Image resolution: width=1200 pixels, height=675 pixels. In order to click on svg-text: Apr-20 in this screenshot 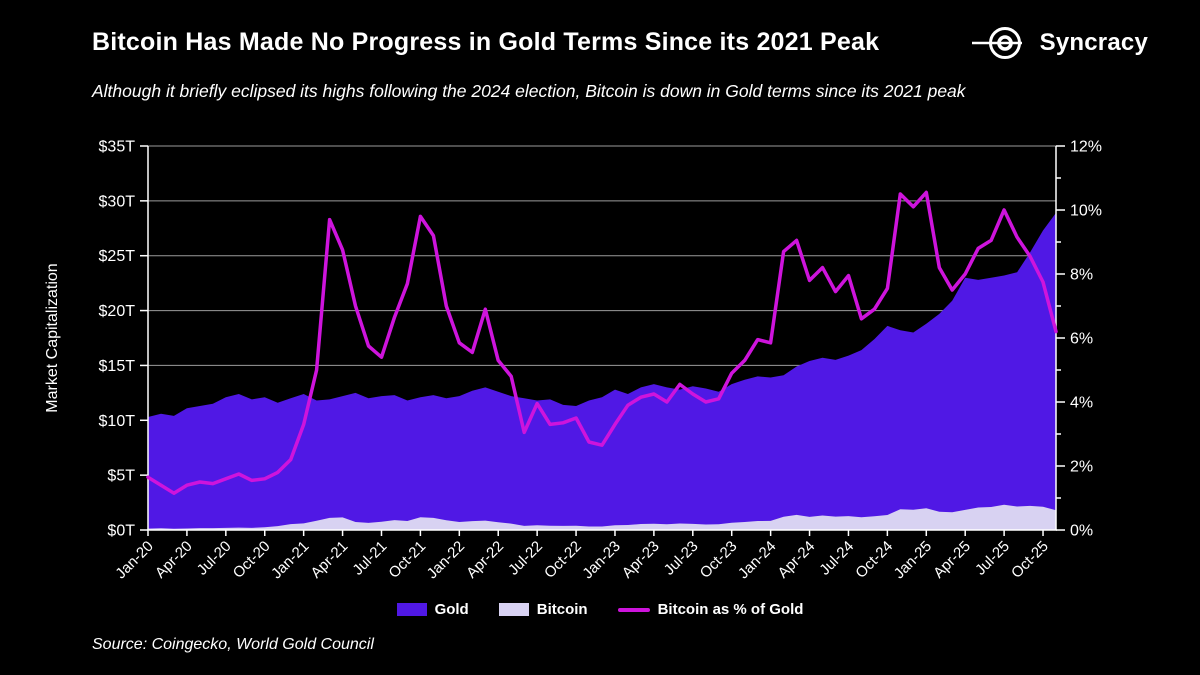, I will do `click(174, 560)`.